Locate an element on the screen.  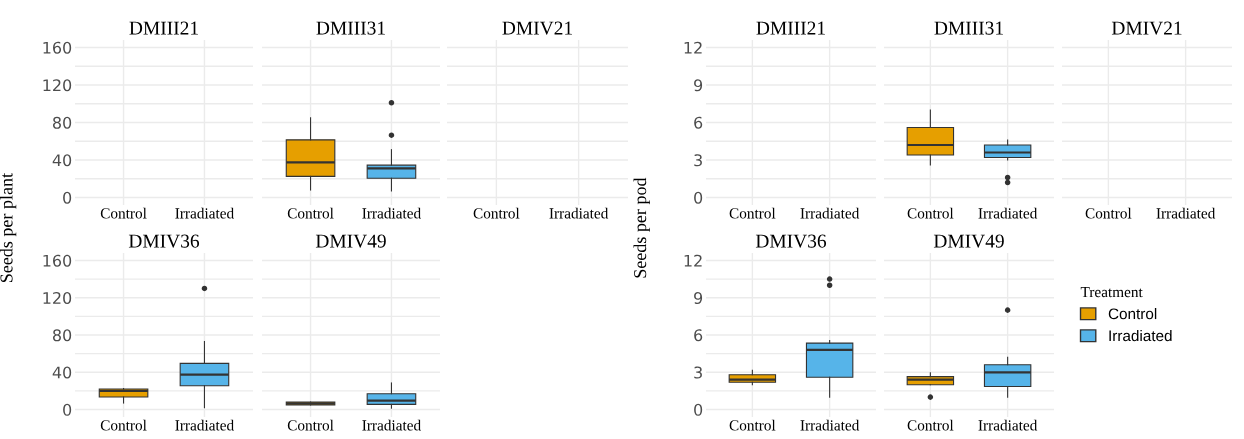
y-axis-title: Seeds per plant is located at coordinates (8, 228).